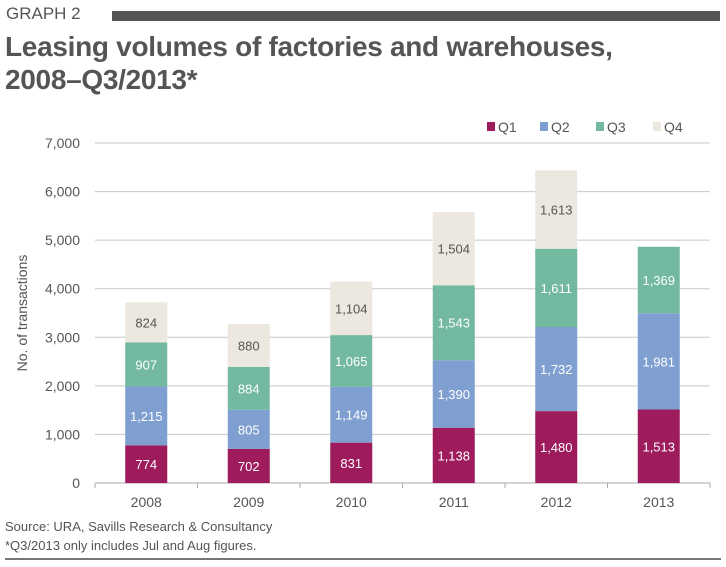 The height and width of the screenshot is (567, 726). What do you see at coordinates (556, 502) in the screenshot?
I see `x-tick-label: 2012` at bounding box center [556, 502].